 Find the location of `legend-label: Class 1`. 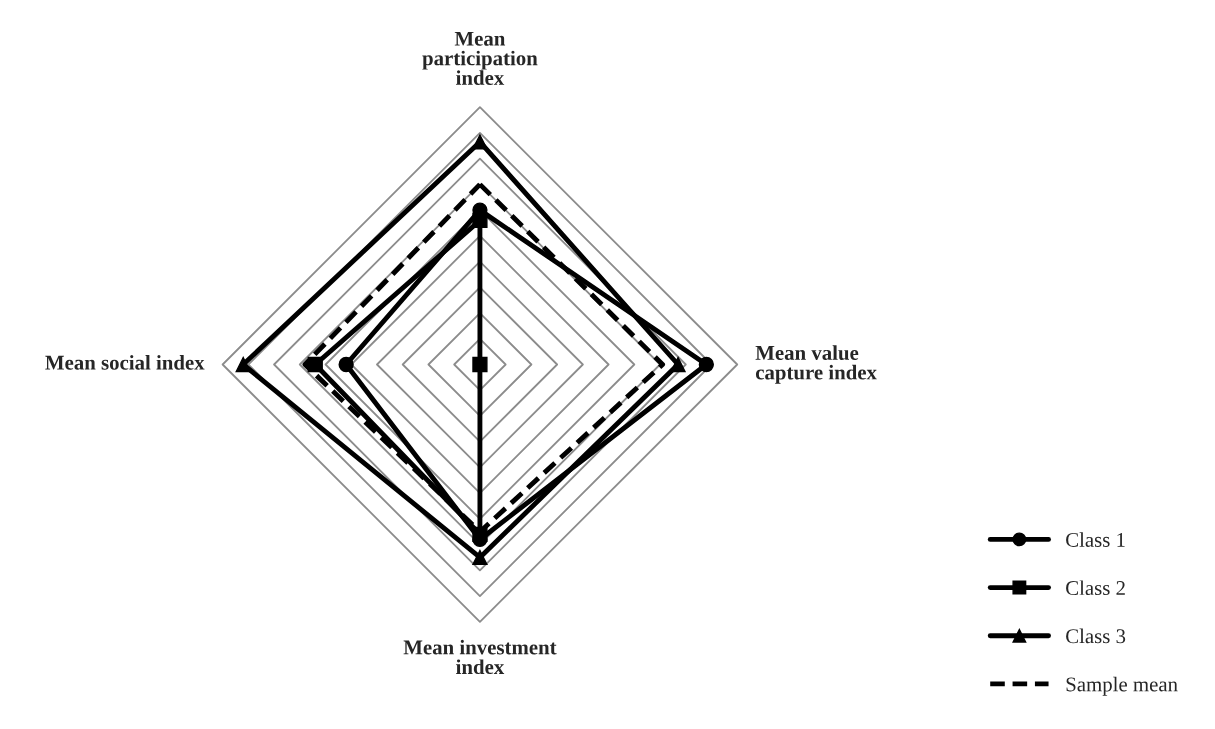

legend-label: Class 1 is located at coordinates (1095, 539).